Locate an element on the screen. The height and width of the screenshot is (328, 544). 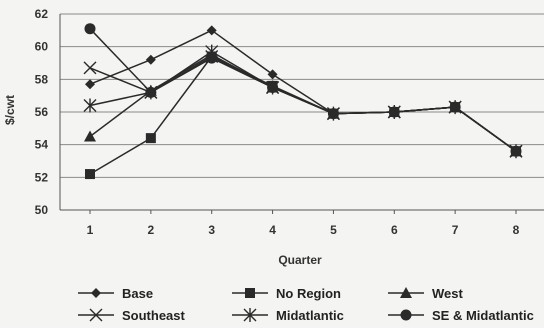
x-axis-label: Quarter is located at coordinates (300, 260).